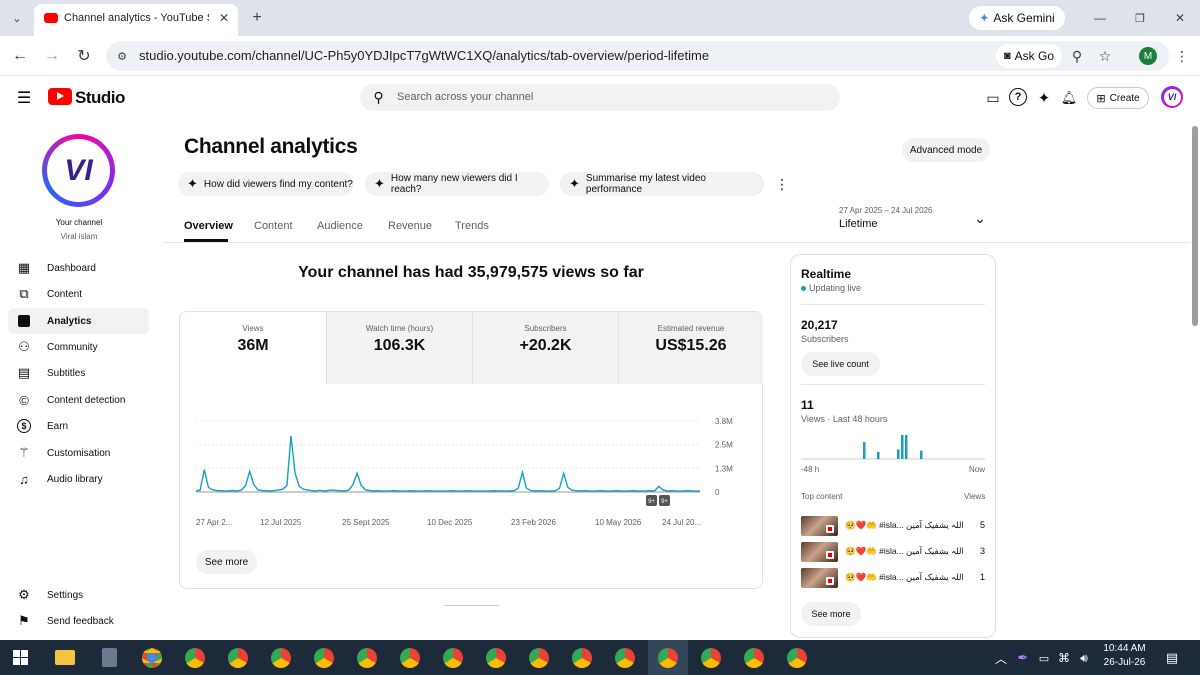  I want to click on ask-gemini-button: ✦ Ask Gemini, so click(1017, 18).